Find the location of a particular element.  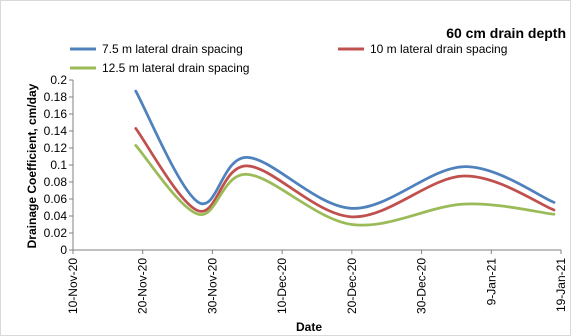

x-tick-label: 19-Jan-21 is located at coordinates (561, 285).